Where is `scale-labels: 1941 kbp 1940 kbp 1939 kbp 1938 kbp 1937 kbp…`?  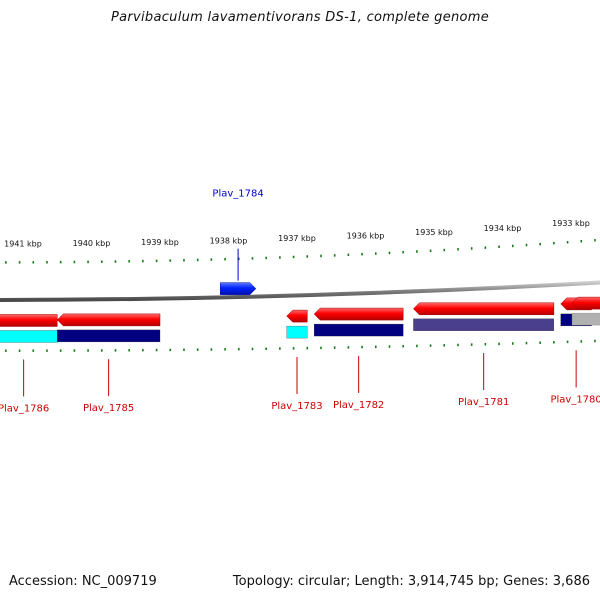
scale-labels: 1941 kbp 1940 kbp 1939 kbp 1938 kbp 1937 kbp… is located at coordinates (297, 233).